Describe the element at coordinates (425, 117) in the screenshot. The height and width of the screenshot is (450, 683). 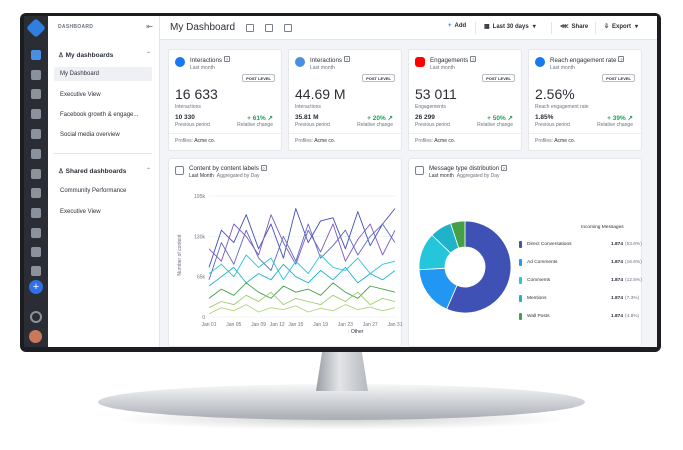
I see `previous-value: 26 299` at that location.